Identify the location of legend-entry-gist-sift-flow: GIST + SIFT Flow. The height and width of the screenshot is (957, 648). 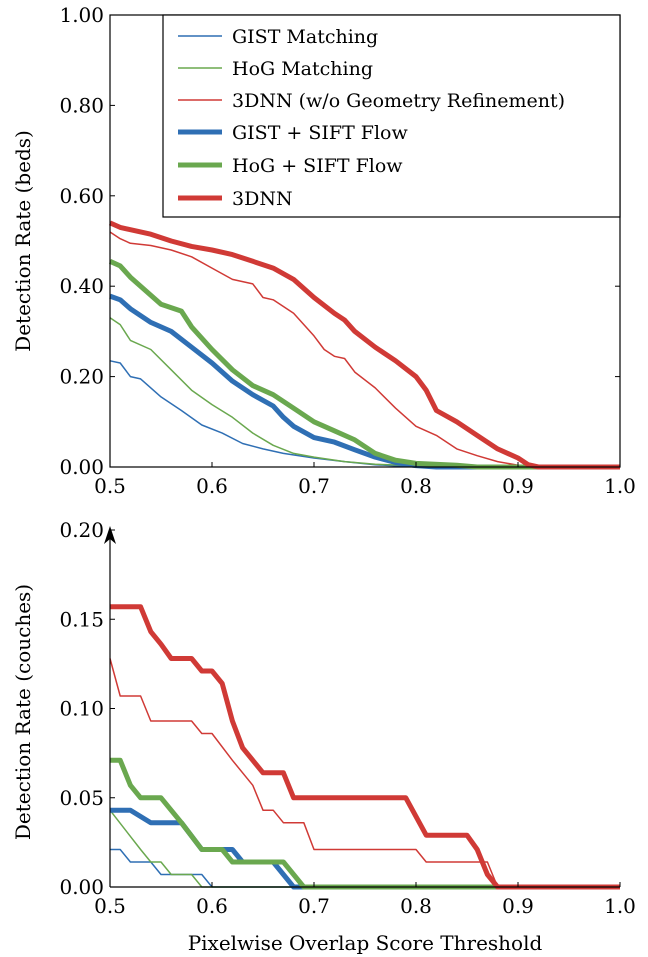
(293, 133).